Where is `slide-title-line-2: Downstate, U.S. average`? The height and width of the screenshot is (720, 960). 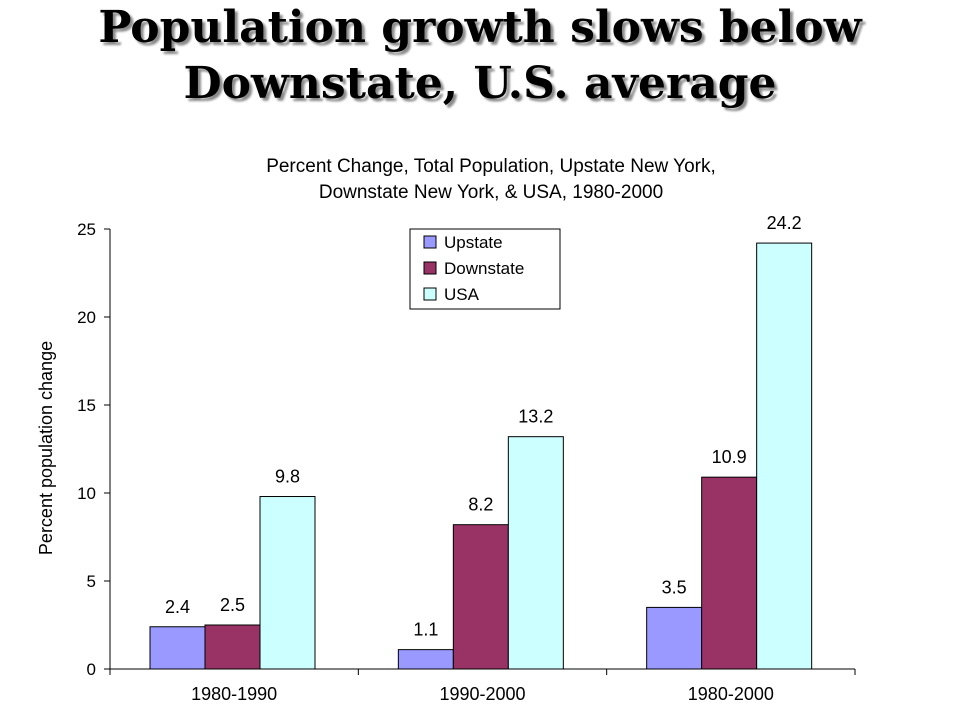
slide-title-line-2: Downstate, U.S. average is located at coordinates (480, 83).